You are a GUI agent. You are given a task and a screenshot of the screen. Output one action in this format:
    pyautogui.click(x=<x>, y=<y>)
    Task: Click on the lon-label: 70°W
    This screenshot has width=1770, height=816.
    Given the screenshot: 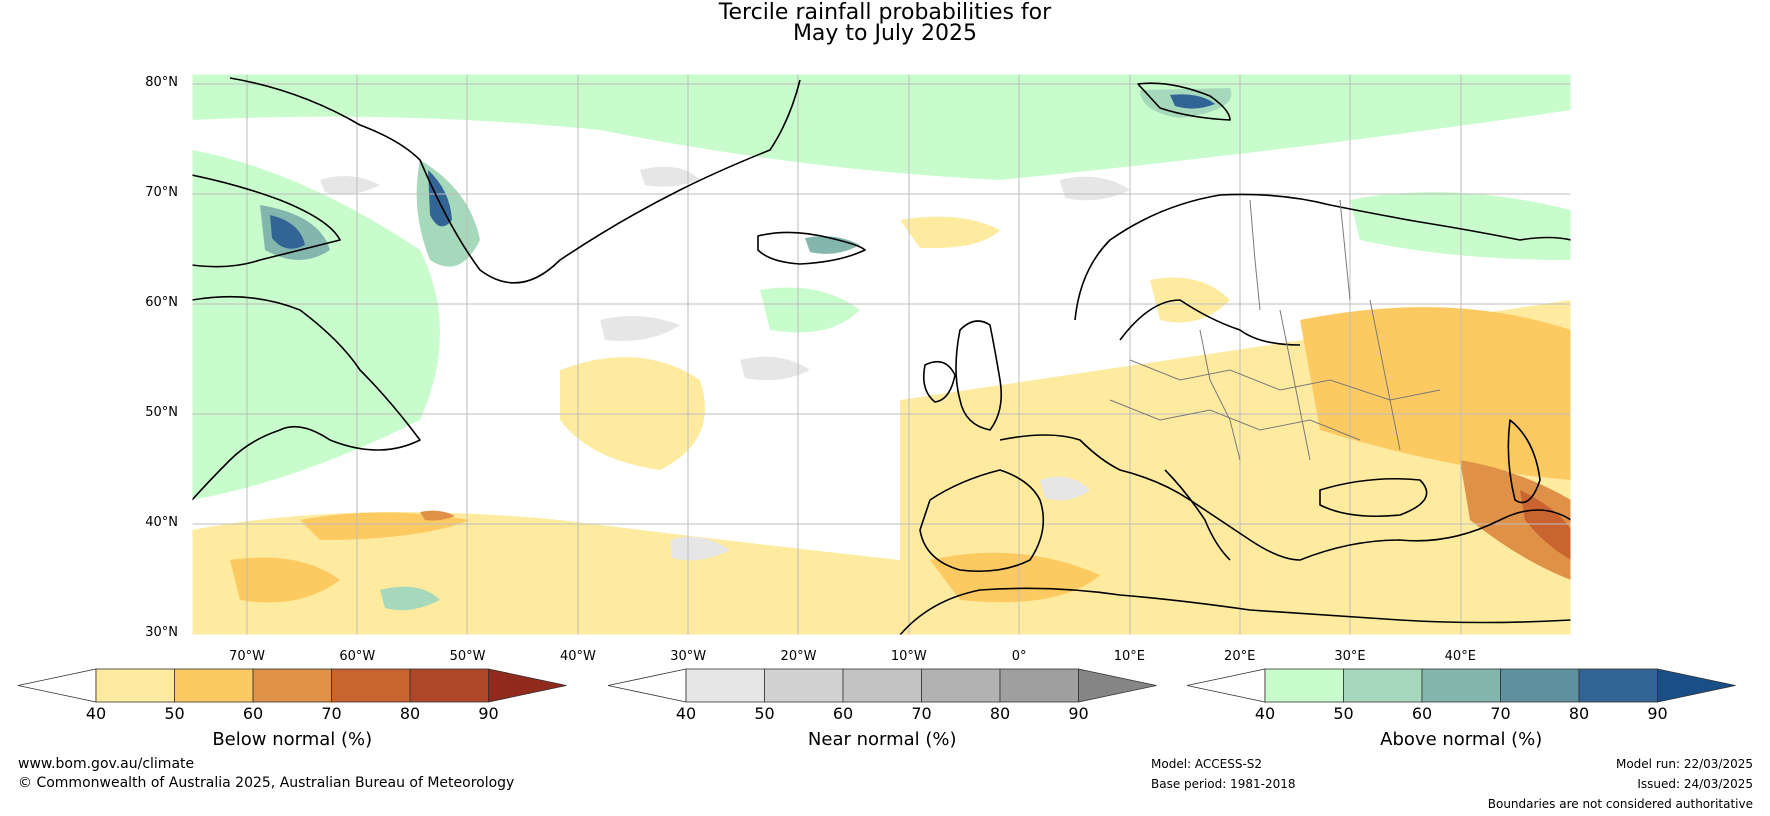 What is the action you would take?
    pyautogui.click(x=247, y=656)
    